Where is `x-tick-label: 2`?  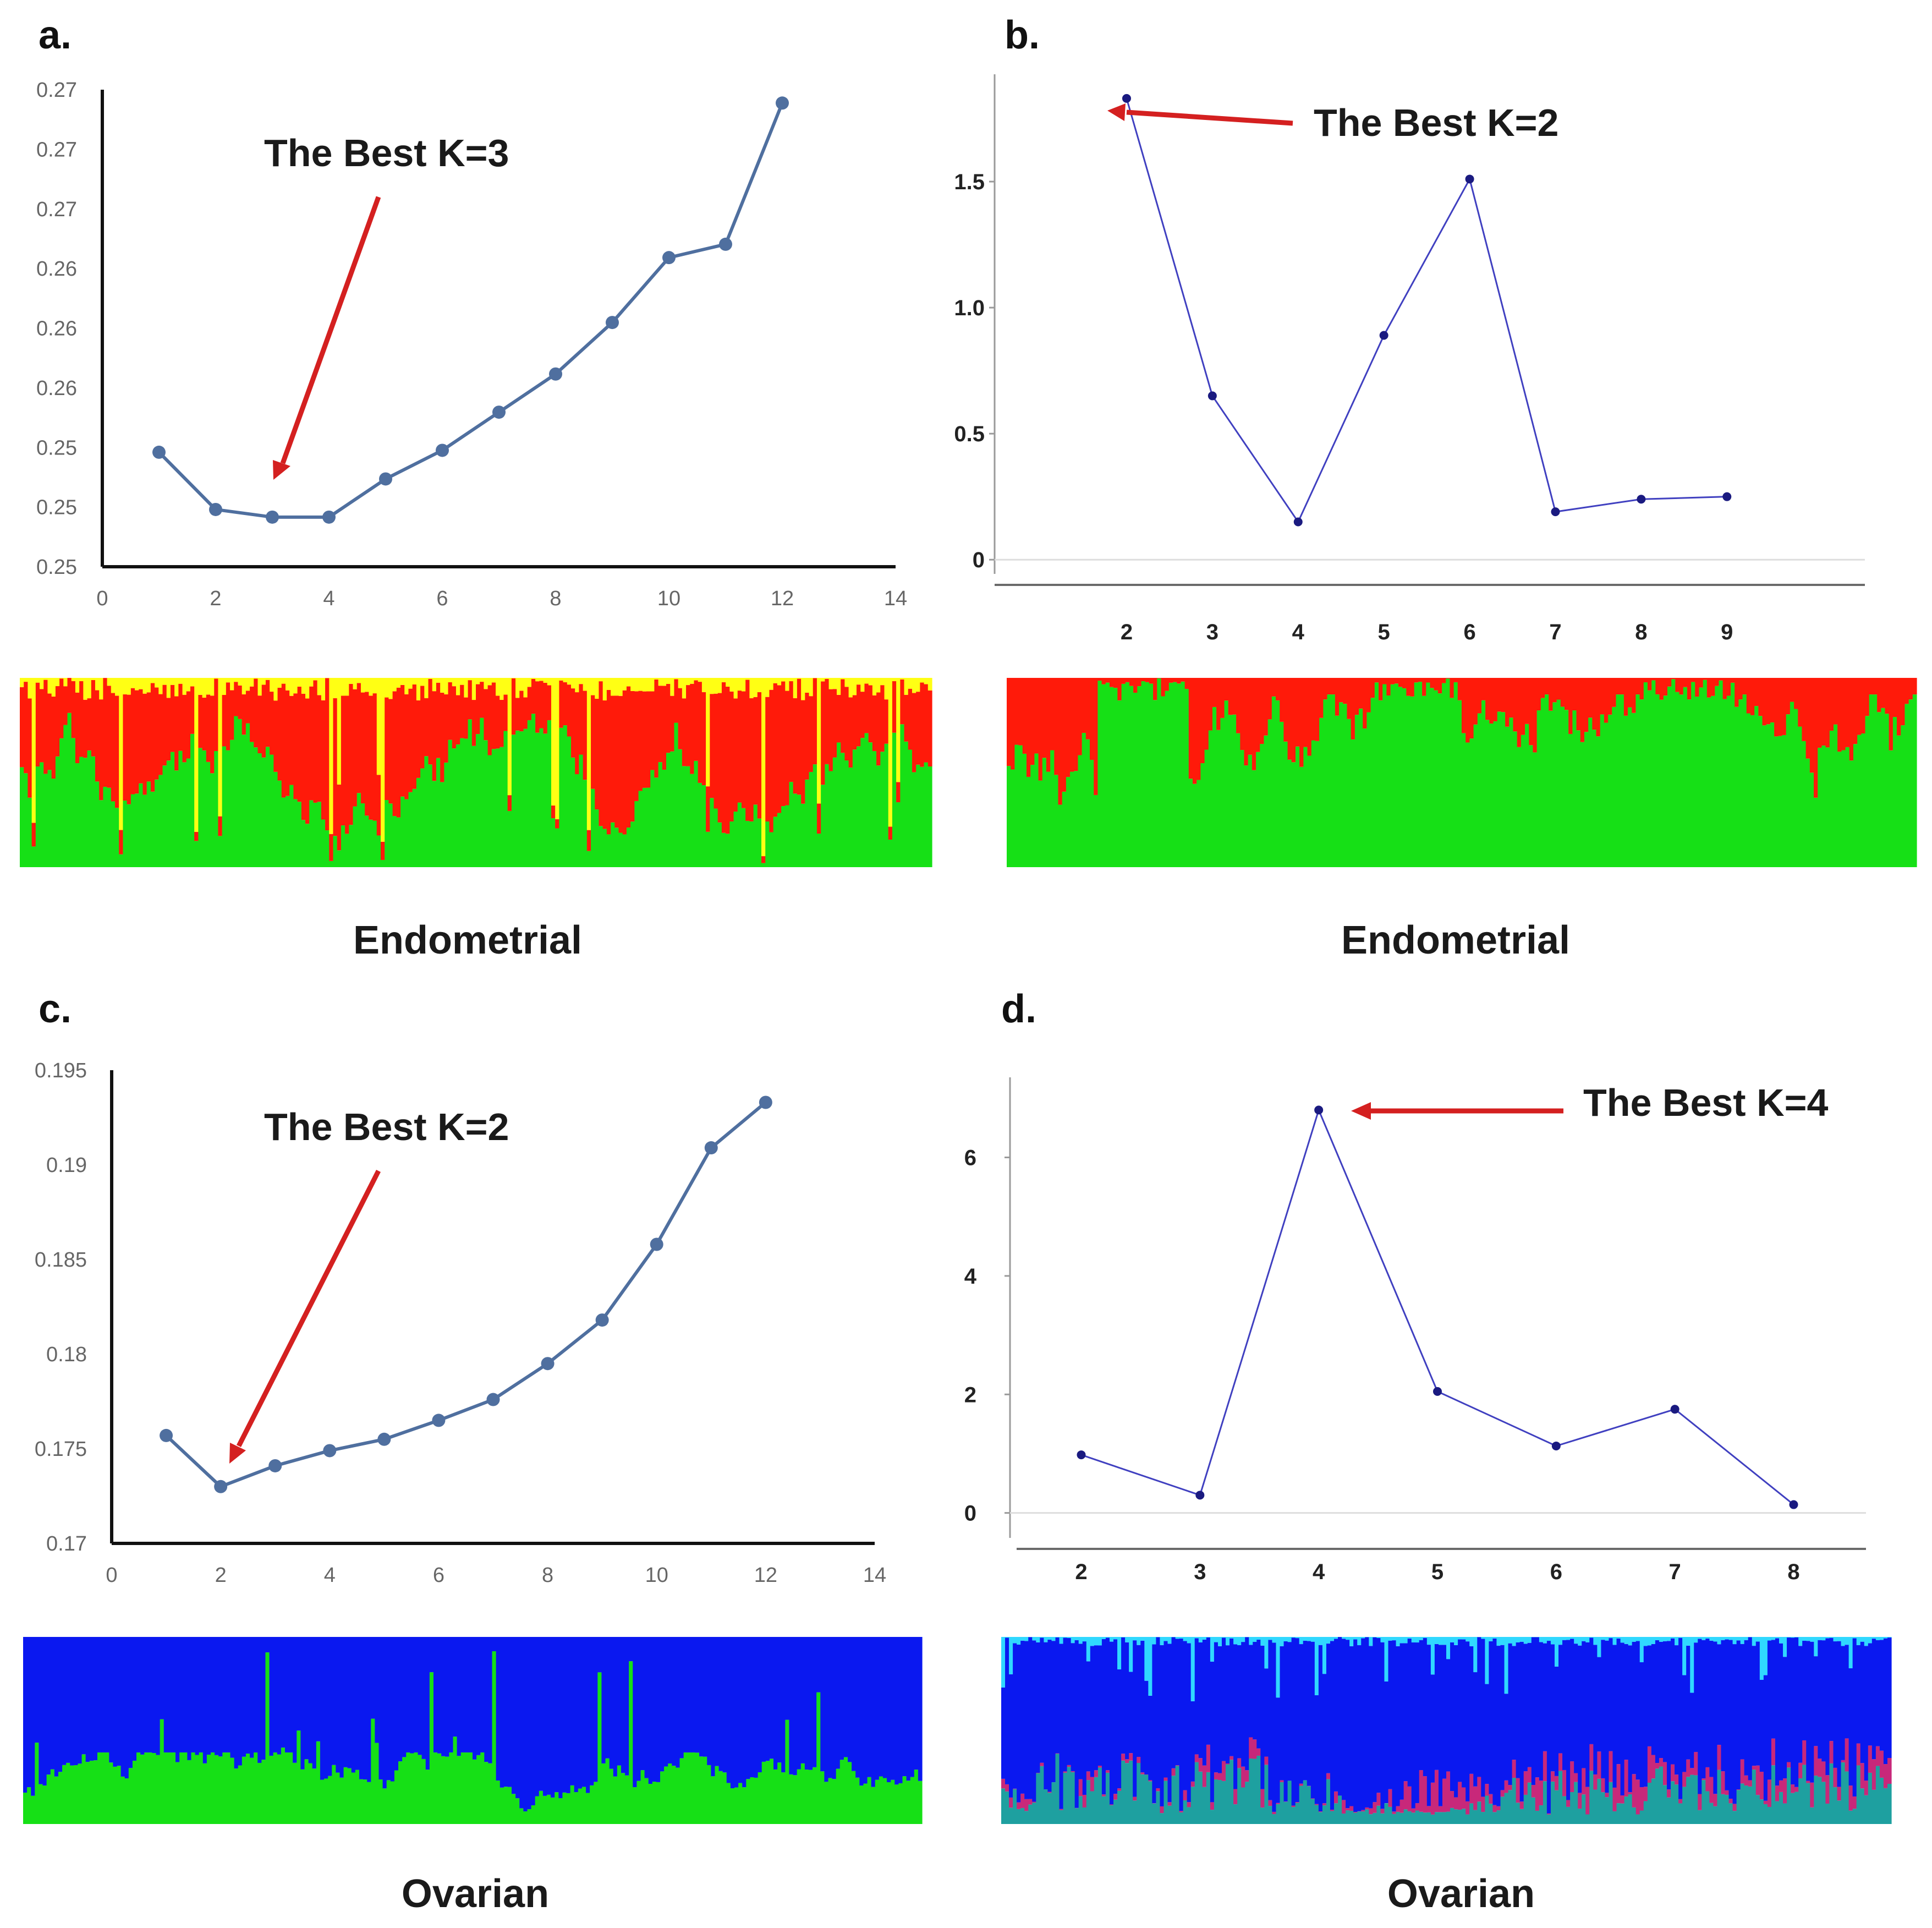
x-tick-label: 2 is located at coordinates (1081, 1572).